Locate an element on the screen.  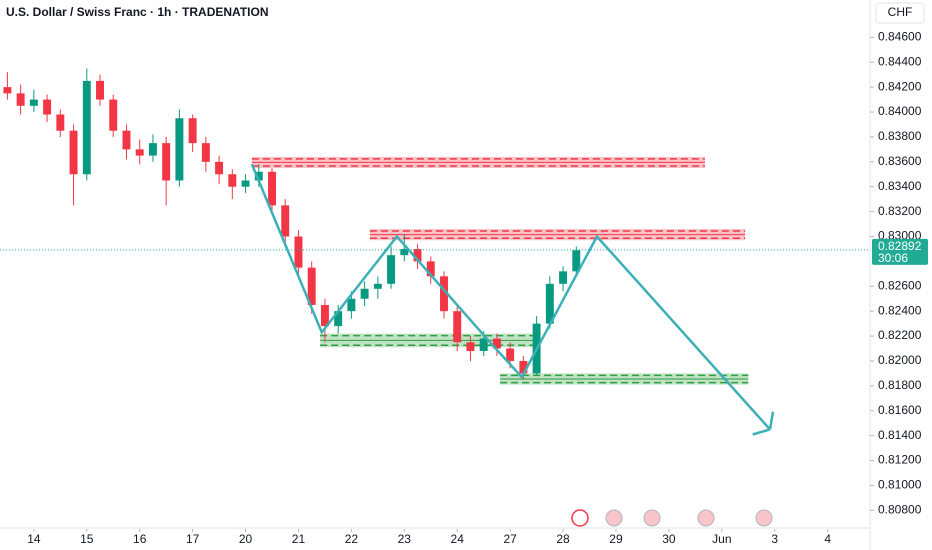
y-tick-label: 0.83200 is located at coordinates (900, 211).